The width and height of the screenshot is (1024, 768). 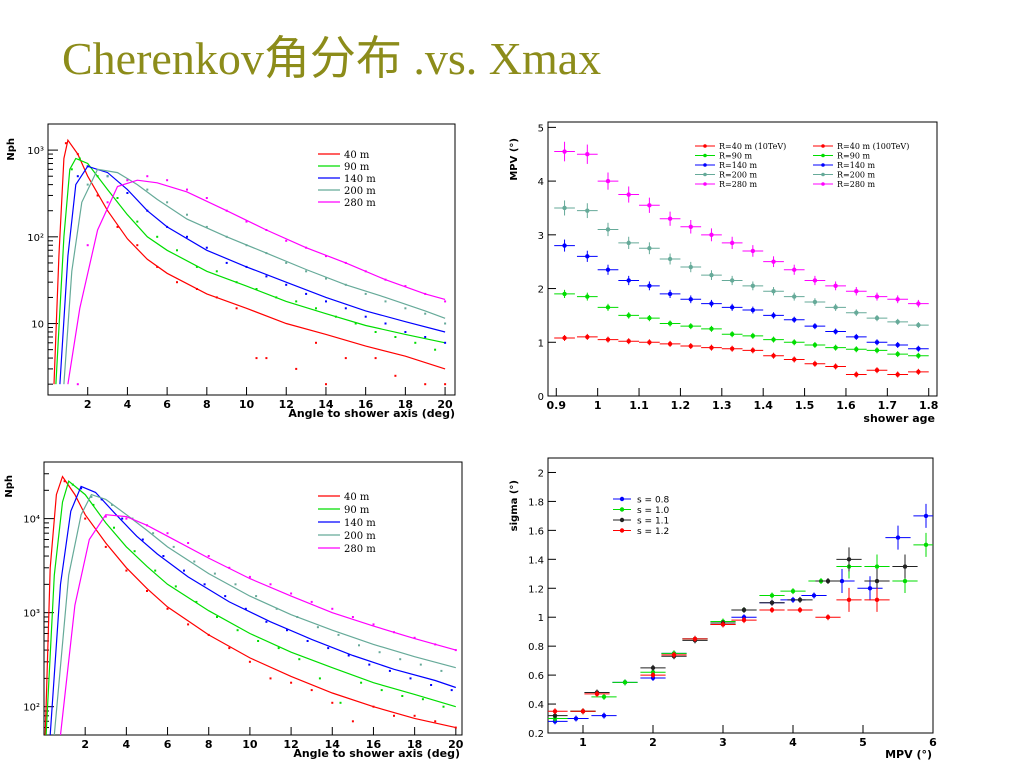 I want to click on x-tick-label: 8, so click(x=207, y=404).